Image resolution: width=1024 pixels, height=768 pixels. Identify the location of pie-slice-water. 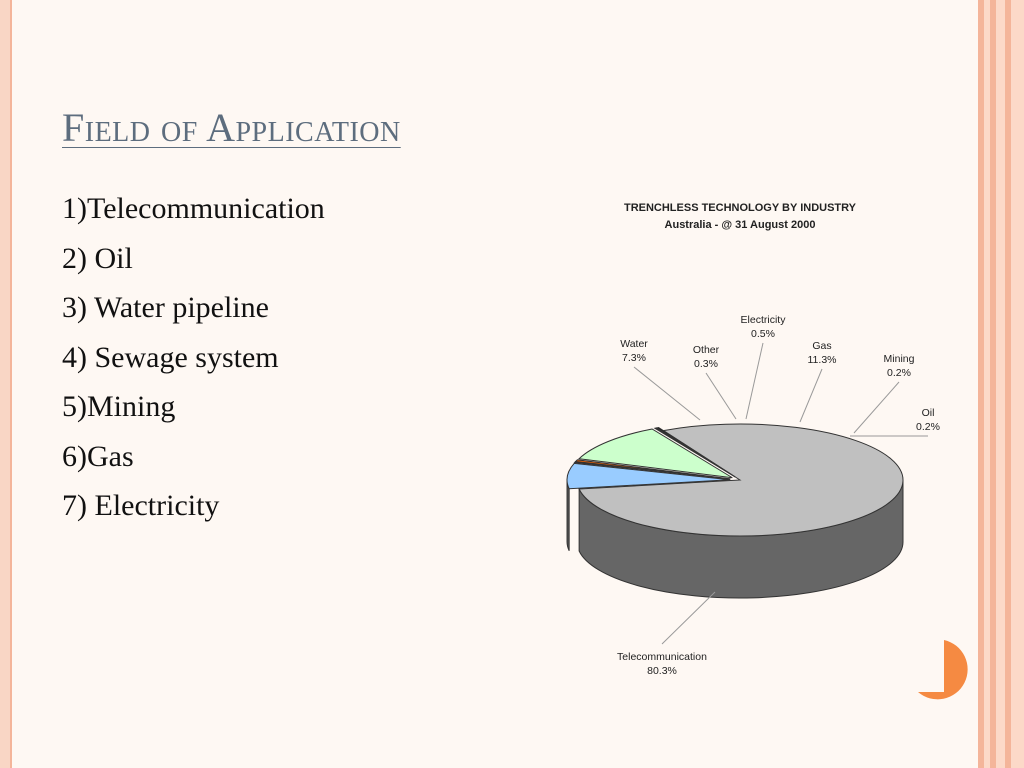
(648, 476).